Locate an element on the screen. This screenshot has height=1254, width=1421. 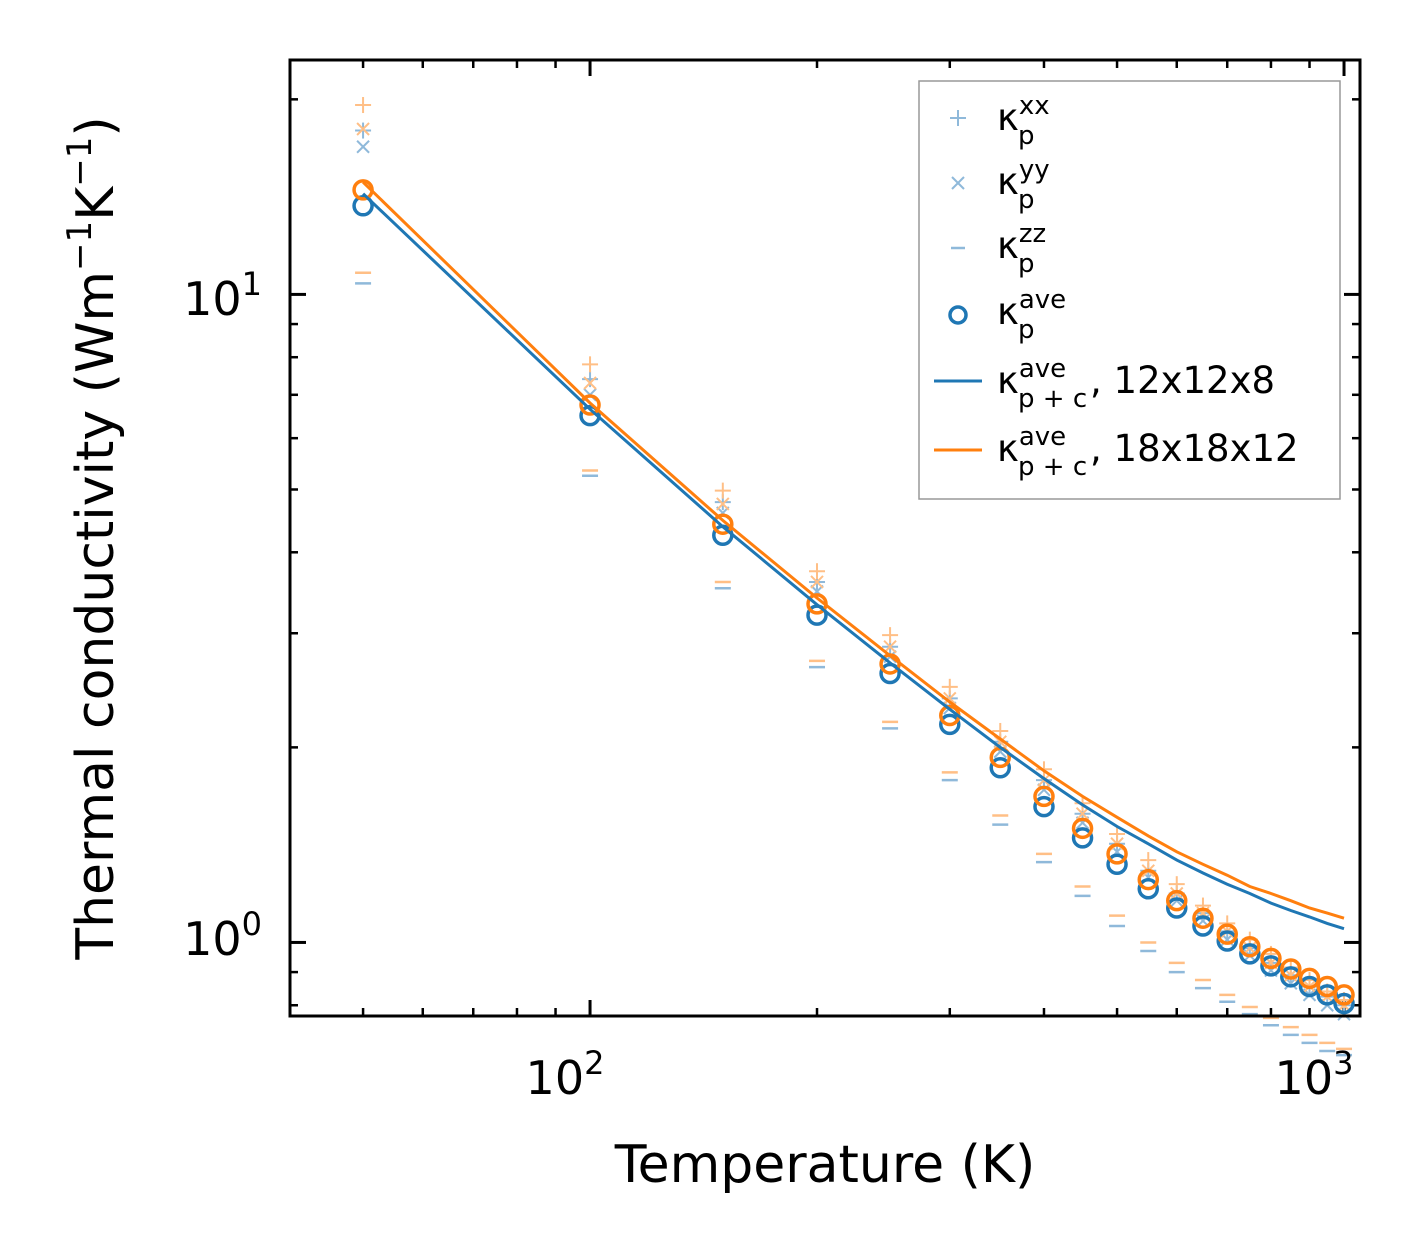
y-tick-label-1: 10⁰ is located at coordinates (222, 935).